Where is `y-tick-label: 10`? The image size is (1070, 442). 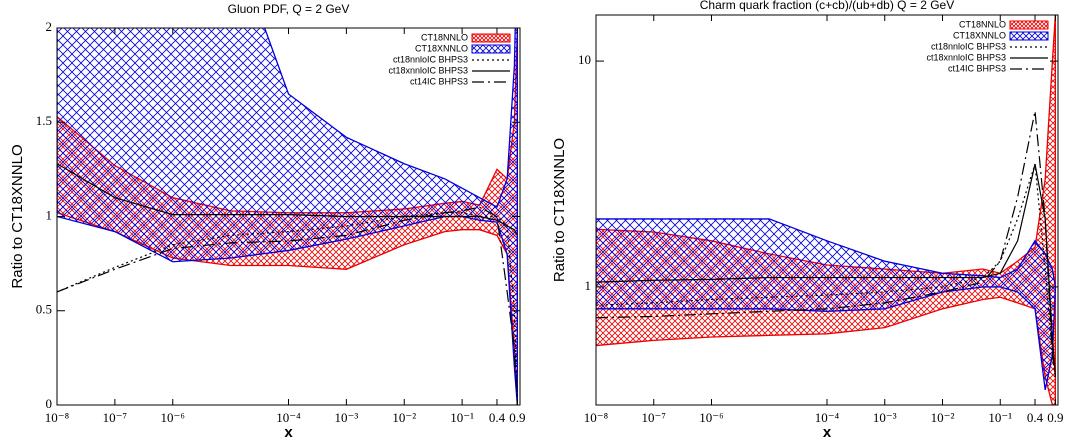 y-tick-label: 10 is located at coordinates (584, 59).